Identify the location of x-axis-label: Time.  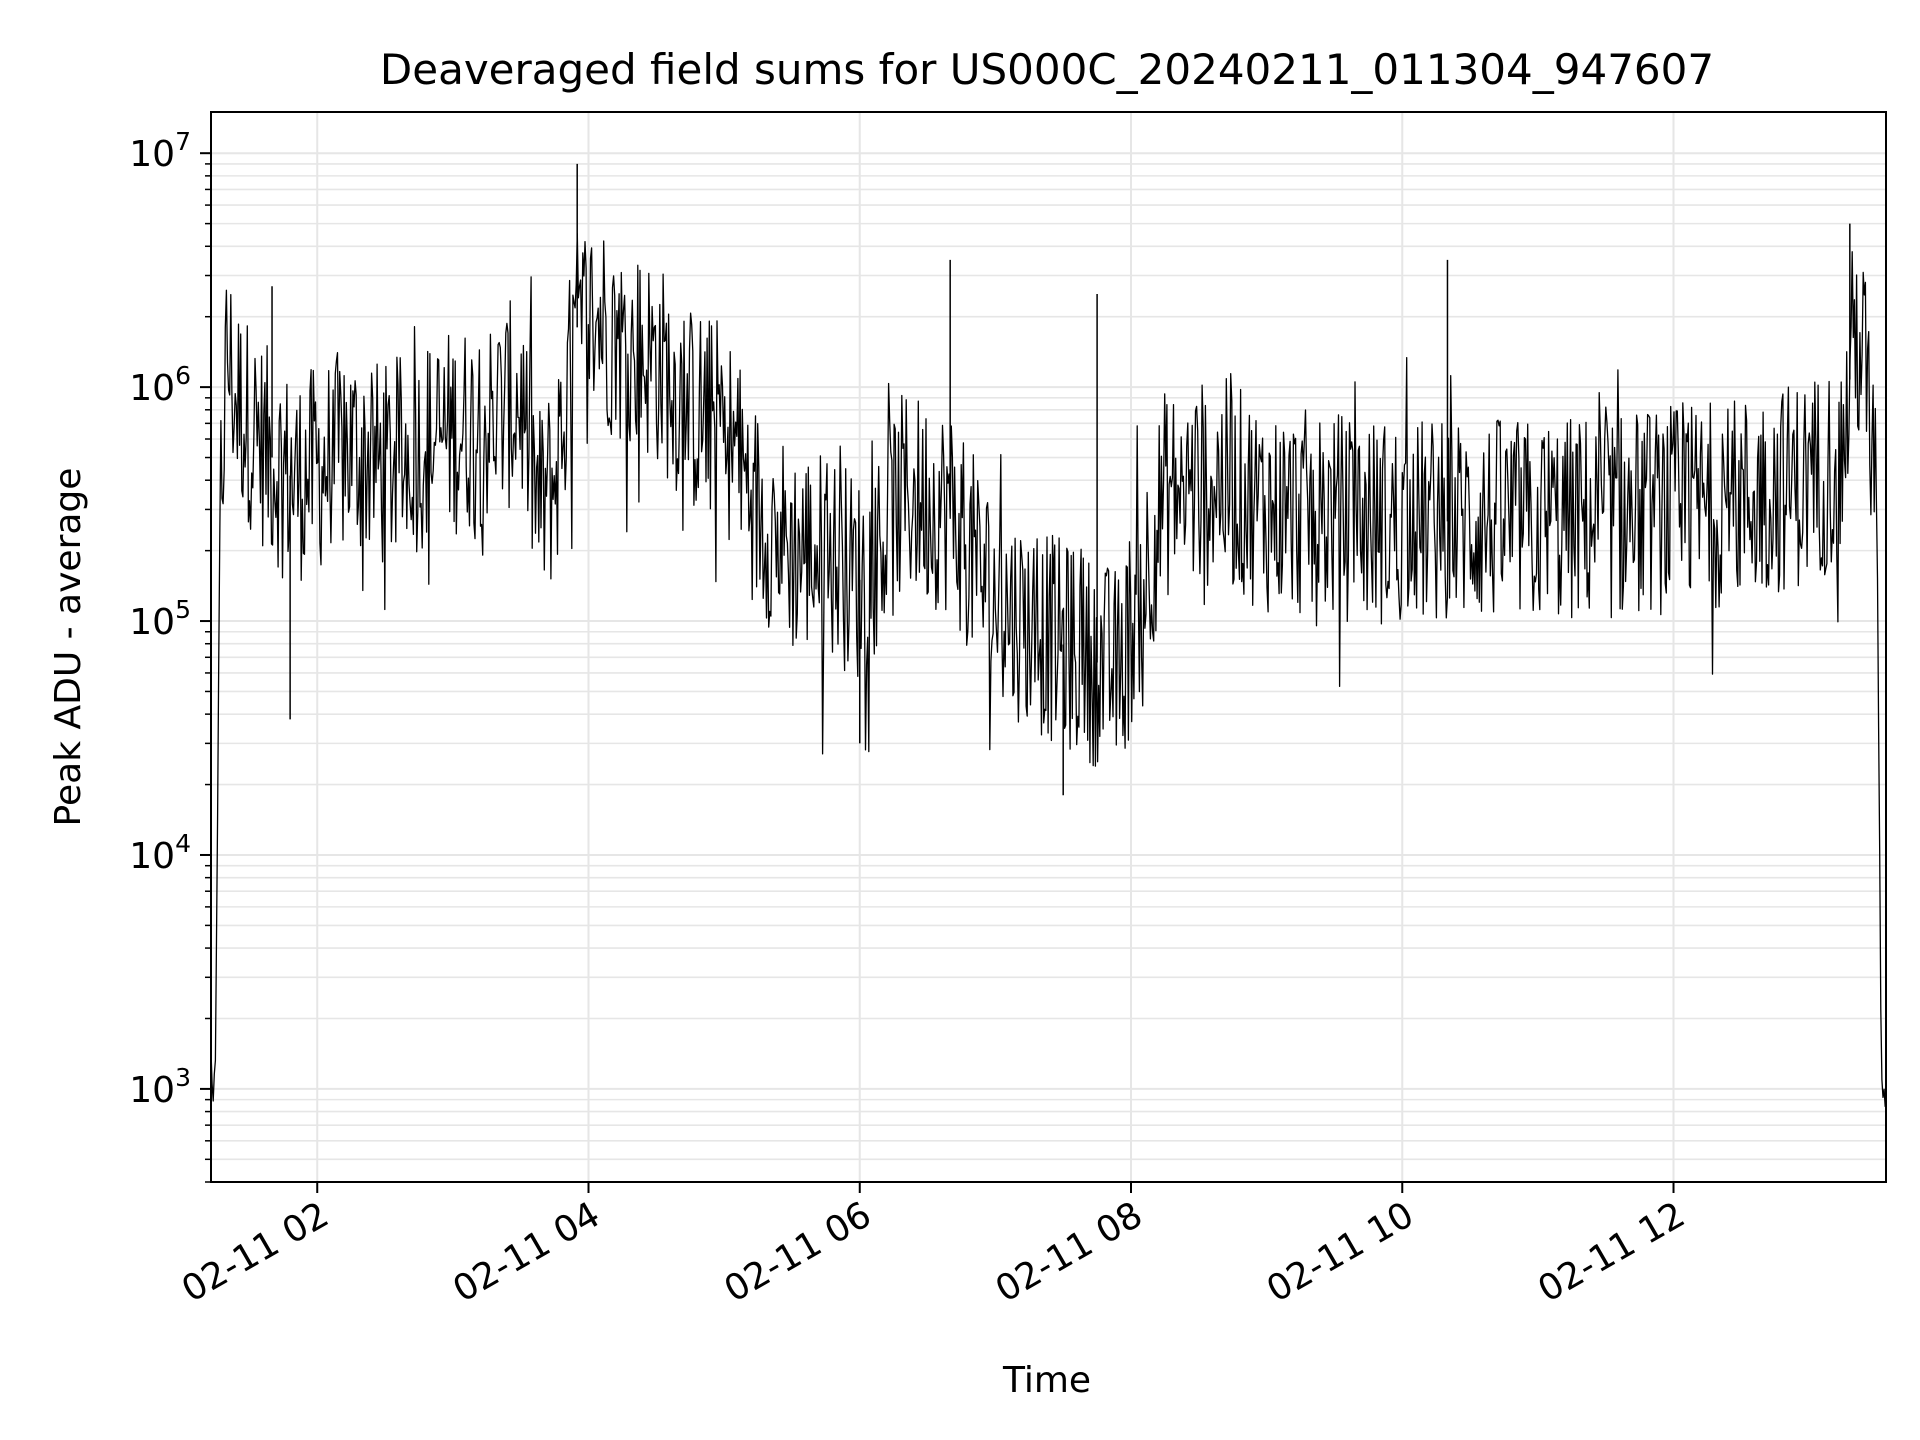
(1046, 1380).